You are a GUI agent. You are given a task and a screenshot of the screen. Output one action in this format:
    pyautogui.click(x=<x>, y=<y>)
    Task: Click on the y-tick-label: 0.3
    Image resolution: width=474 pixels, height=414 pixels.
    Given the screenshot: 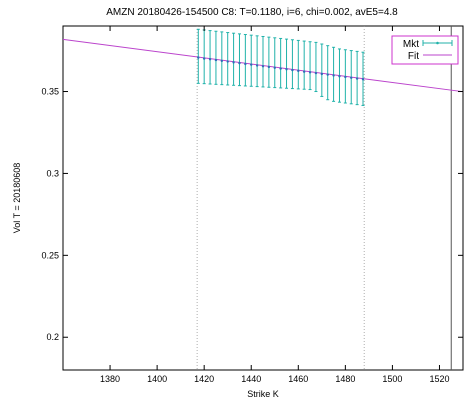 What is the action you would take?
    pyautogui.click(x=52, y=173)
    